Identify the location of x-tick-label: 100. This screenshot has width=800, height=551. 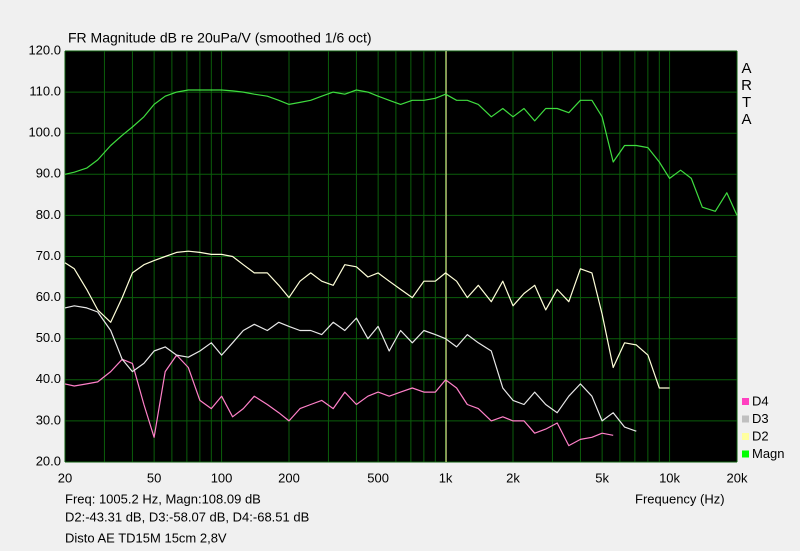
(222, 477).